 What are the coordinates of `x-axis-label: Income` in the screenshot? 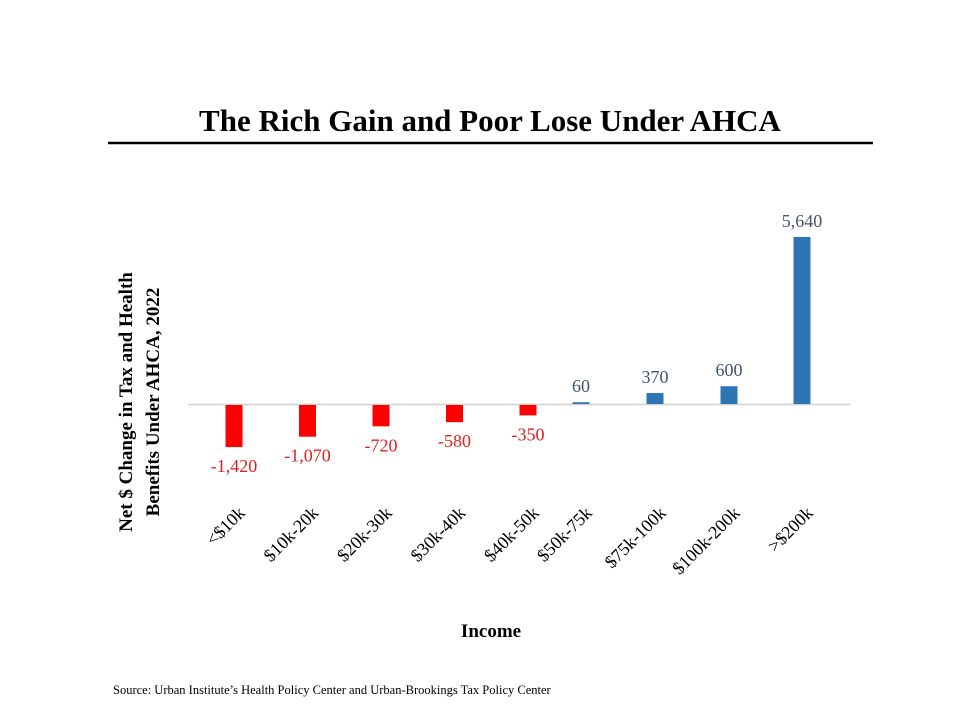 It's located at (491, 631).